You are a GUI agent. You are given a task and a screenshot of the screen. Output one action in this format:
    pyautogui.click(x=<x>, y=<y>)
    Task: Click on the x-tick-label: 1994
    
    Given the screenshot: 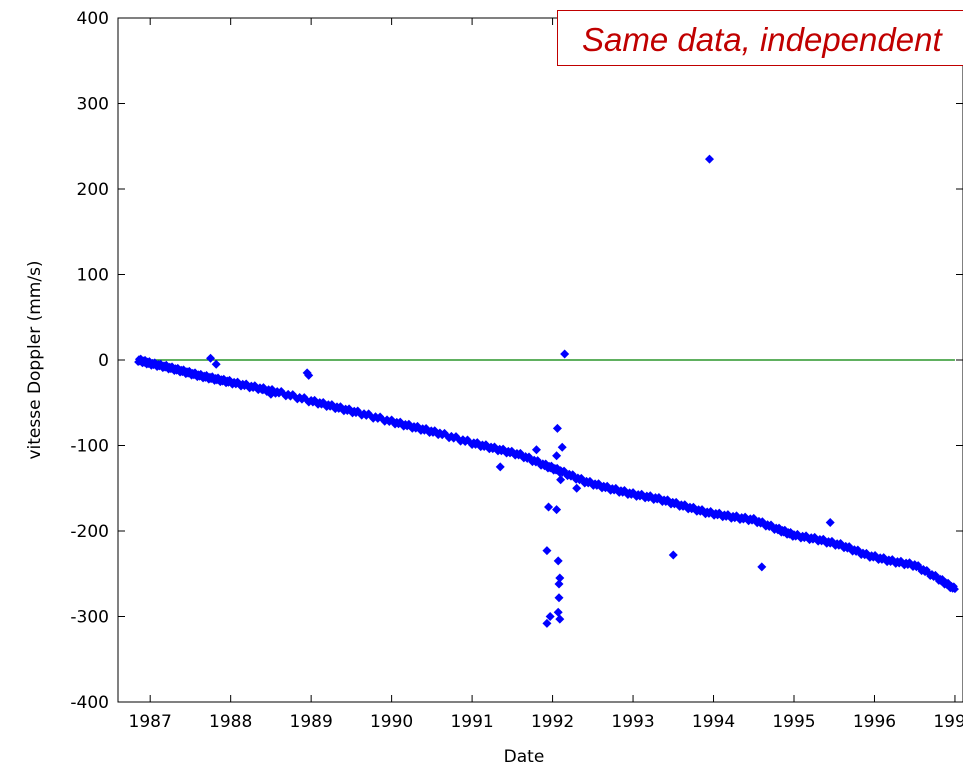 What is the action you would take?
    pyautogui.click(x=713, y=722)
    